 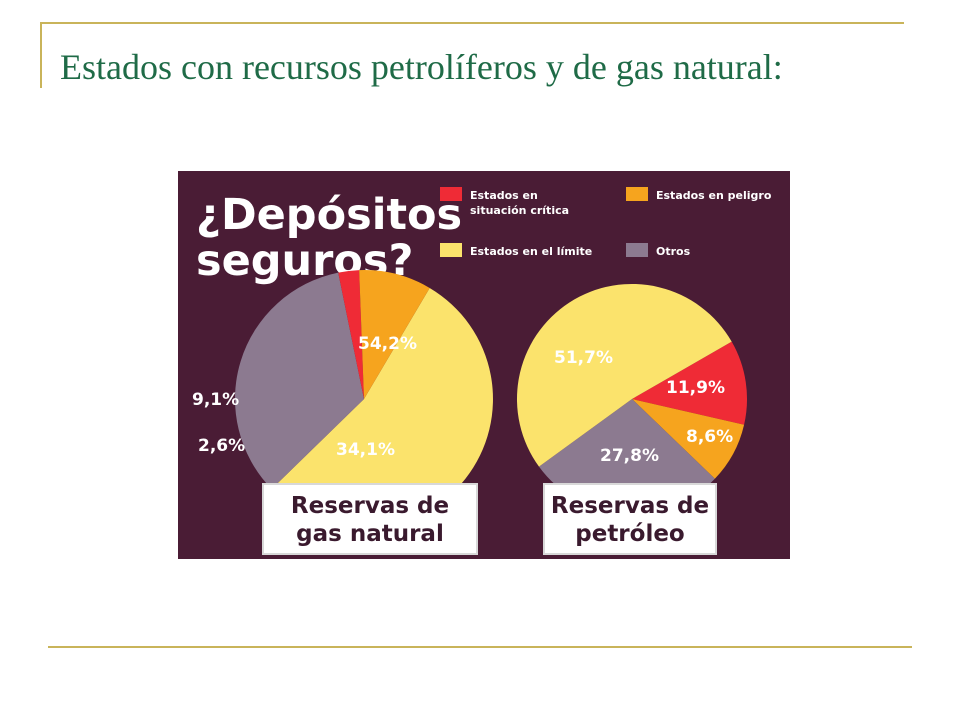 I want to click on slice-label-petroleo-critica: 11,9%, so click(x=695, y=388).